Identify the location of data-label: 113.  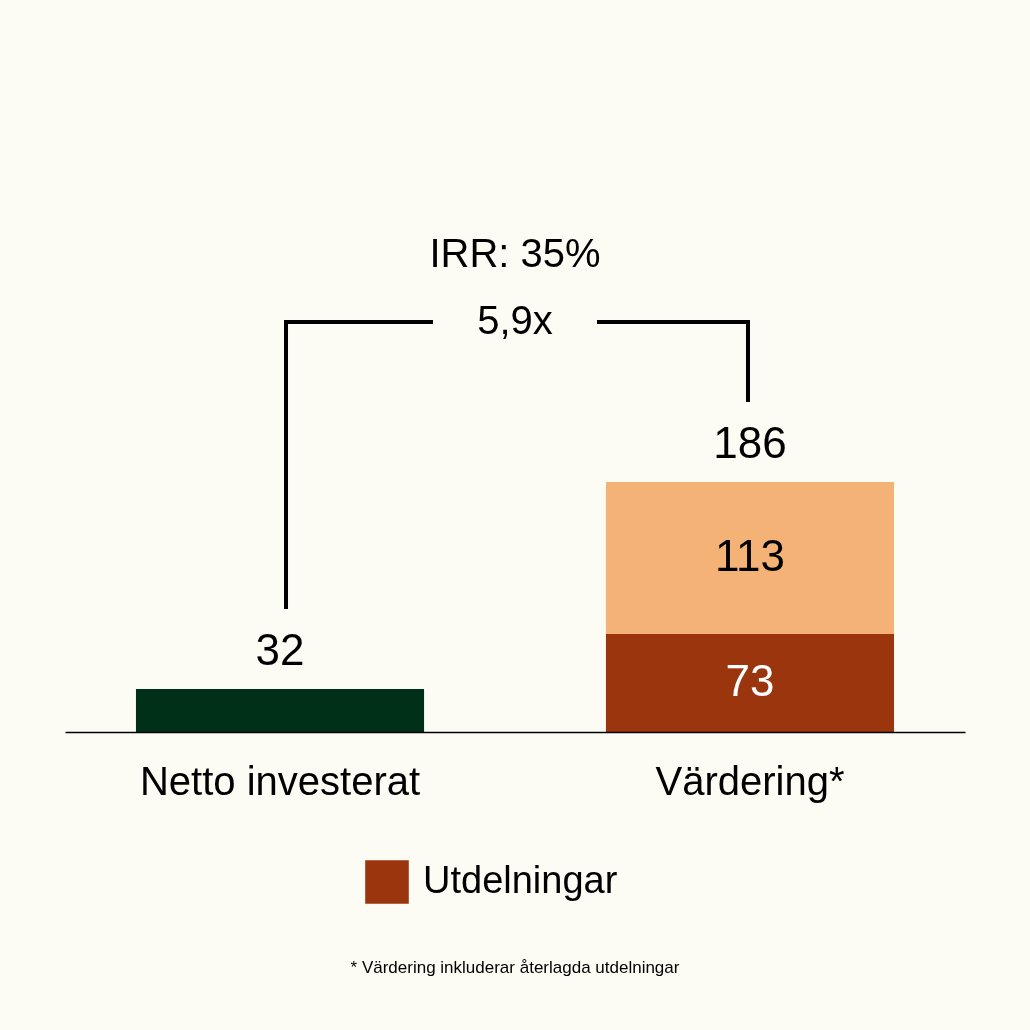
(750, 555).